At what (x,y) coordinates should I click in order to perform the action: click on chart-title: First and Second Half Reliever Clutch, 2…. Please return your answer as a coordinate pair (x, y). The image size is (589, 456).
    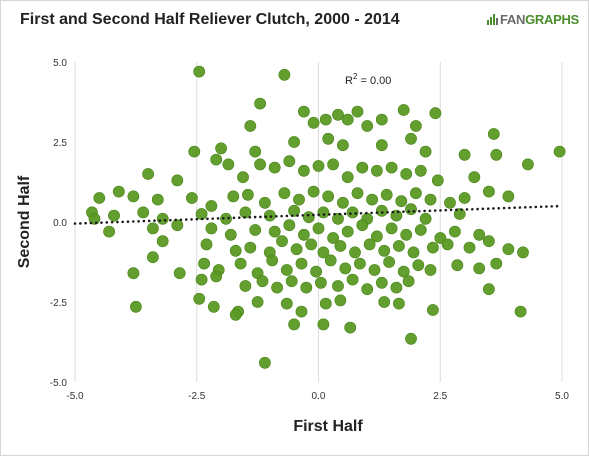
    Looking at the image, I should click on (210, 19).